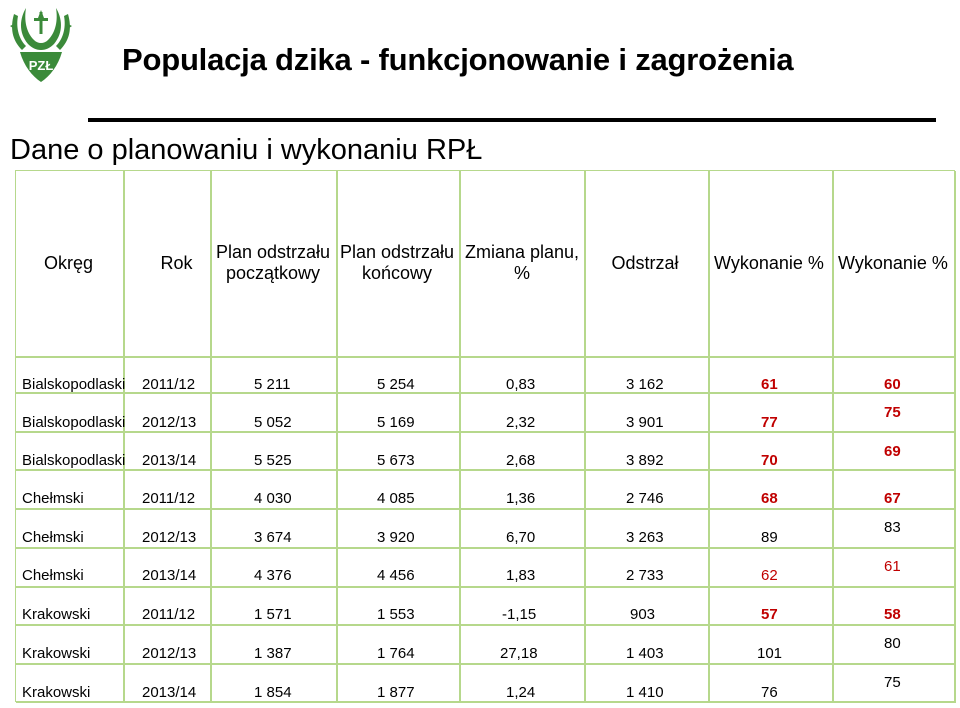 The height and width of the screenshot is (708, 960). Describe the element at coordinates (643, 614) in the screenshot. I see `cell-odstrzal: 903` at that location.